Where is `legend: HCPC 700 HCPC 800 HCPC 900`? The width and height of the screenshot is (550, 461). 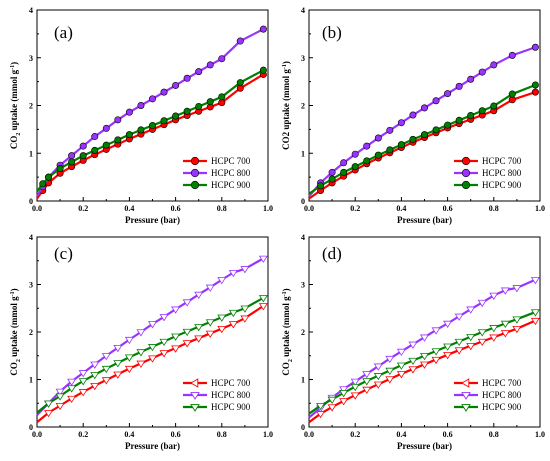 legend: HCPC 700 HCPC 800 HCPC 900 is located at coordinates (488, 173).